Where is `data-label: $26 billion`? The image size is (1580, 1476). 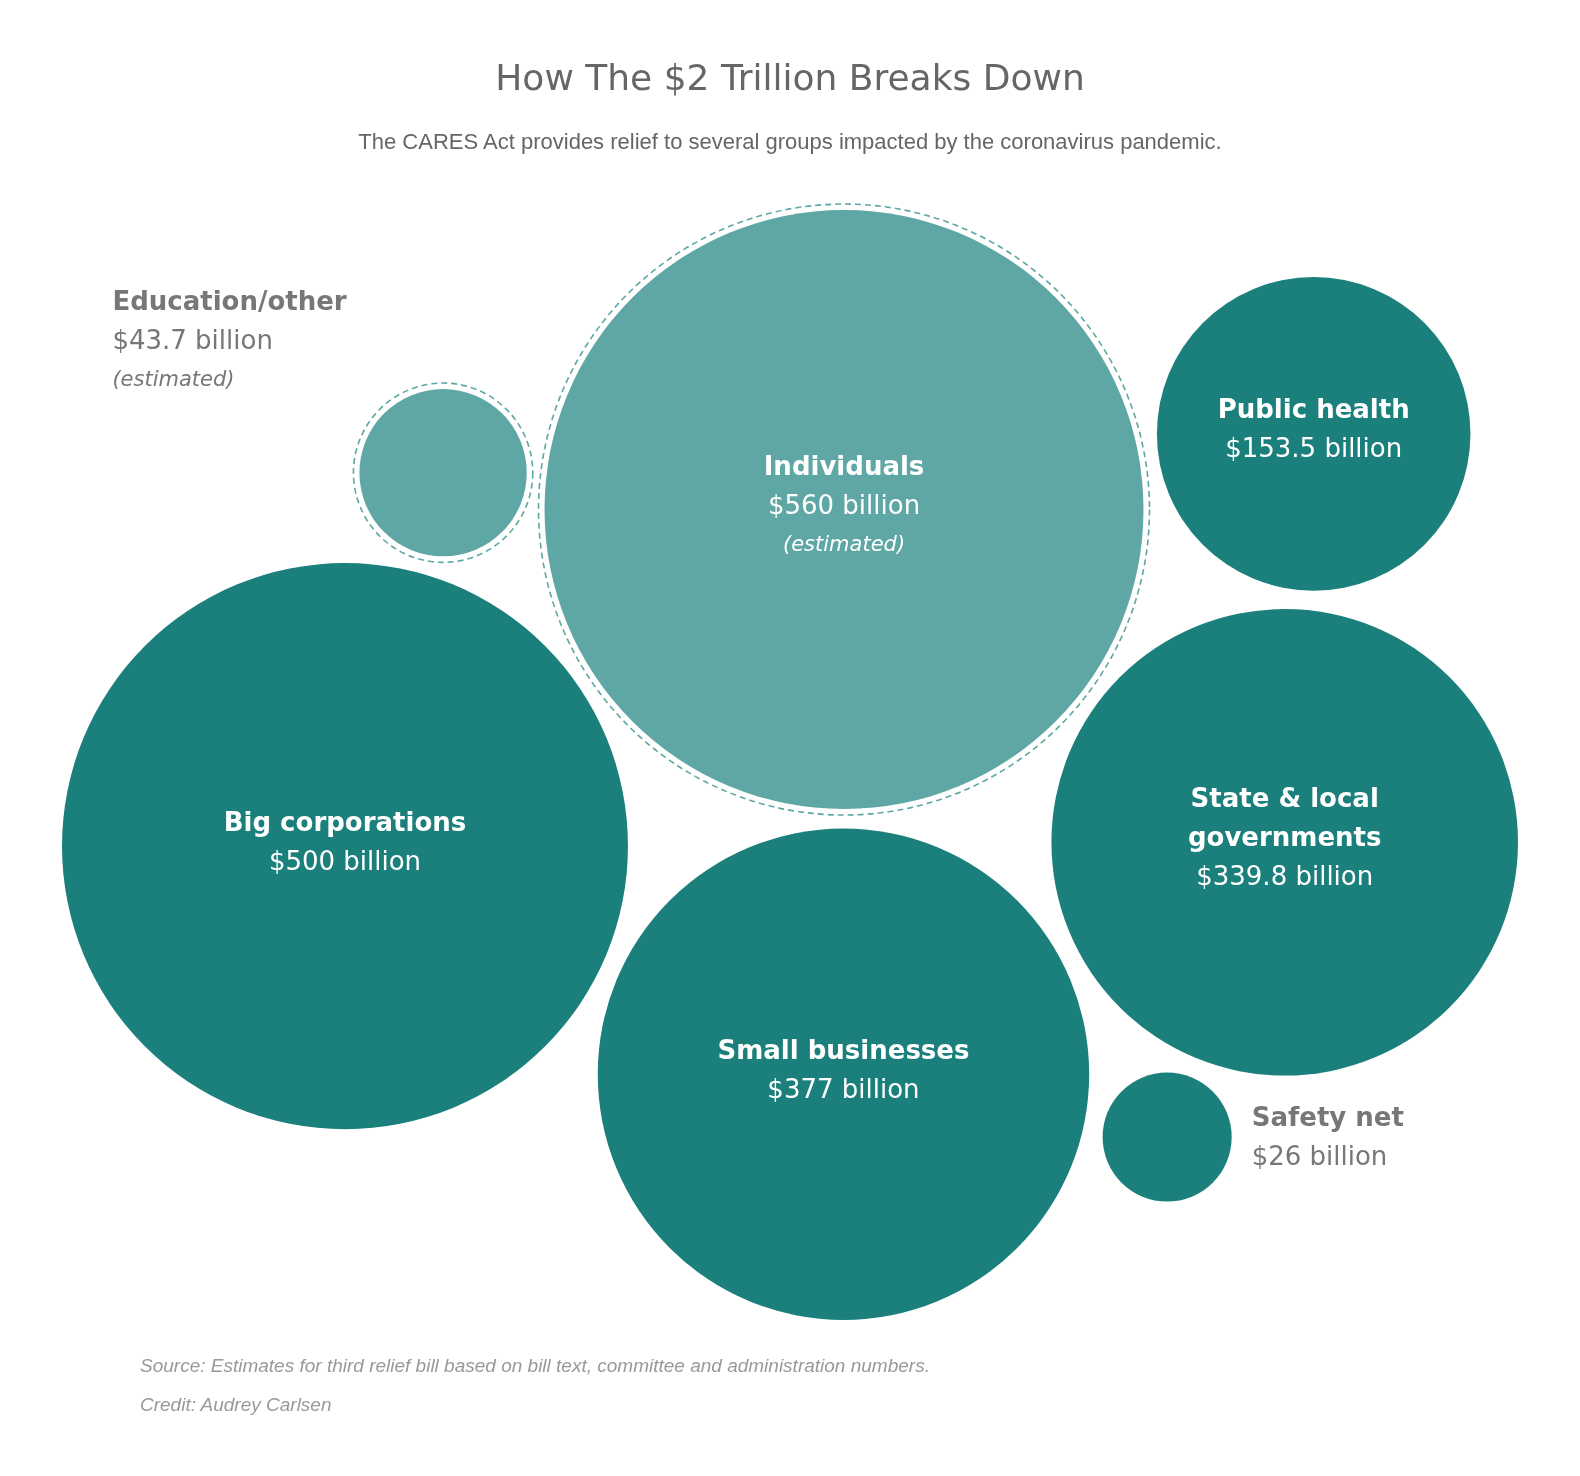
data-label: $26 billion is located at coordinates (1319, 1155).